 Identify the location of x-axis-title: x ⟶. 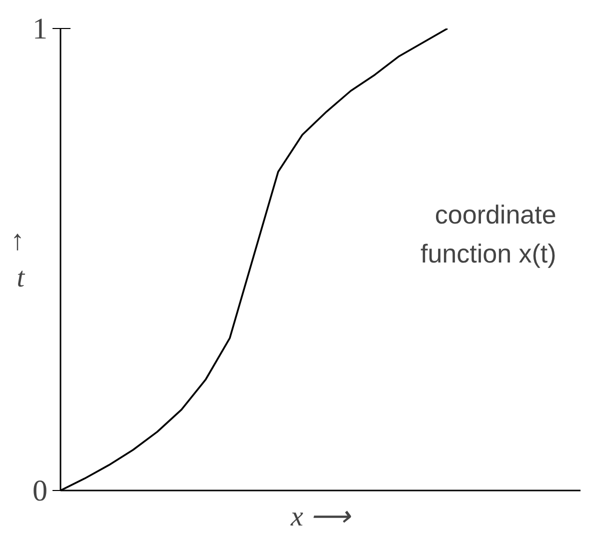
(321, 517).